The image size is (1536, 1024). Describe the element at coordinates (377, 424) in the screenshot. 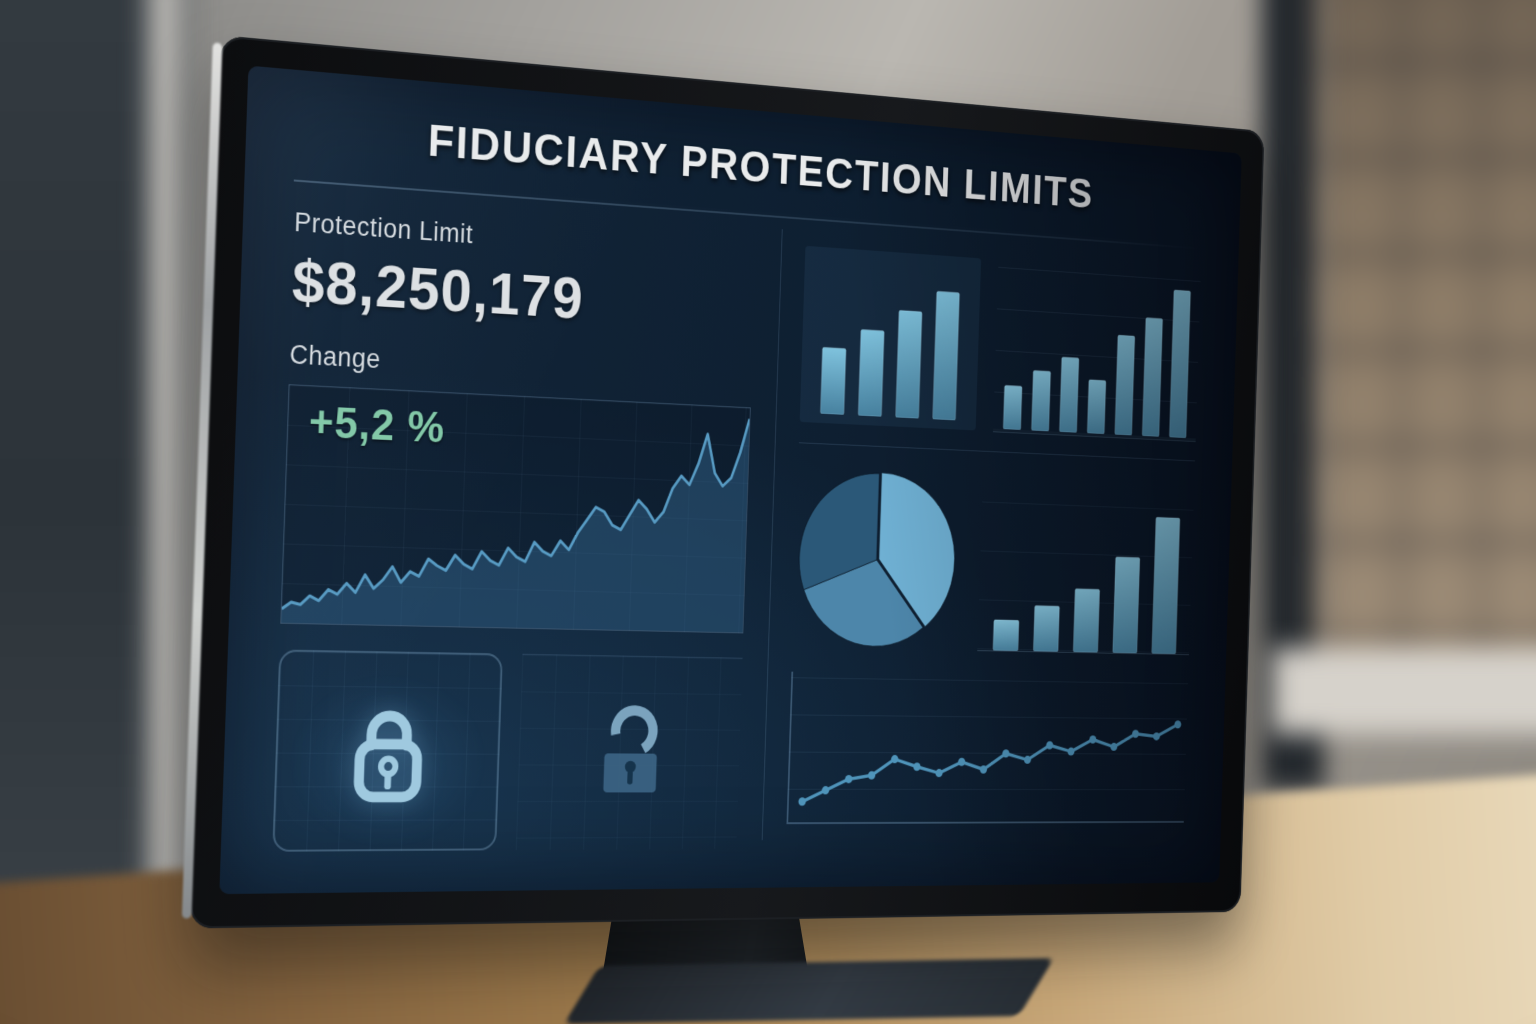

I see `change-value: +5,2 %` at that location.